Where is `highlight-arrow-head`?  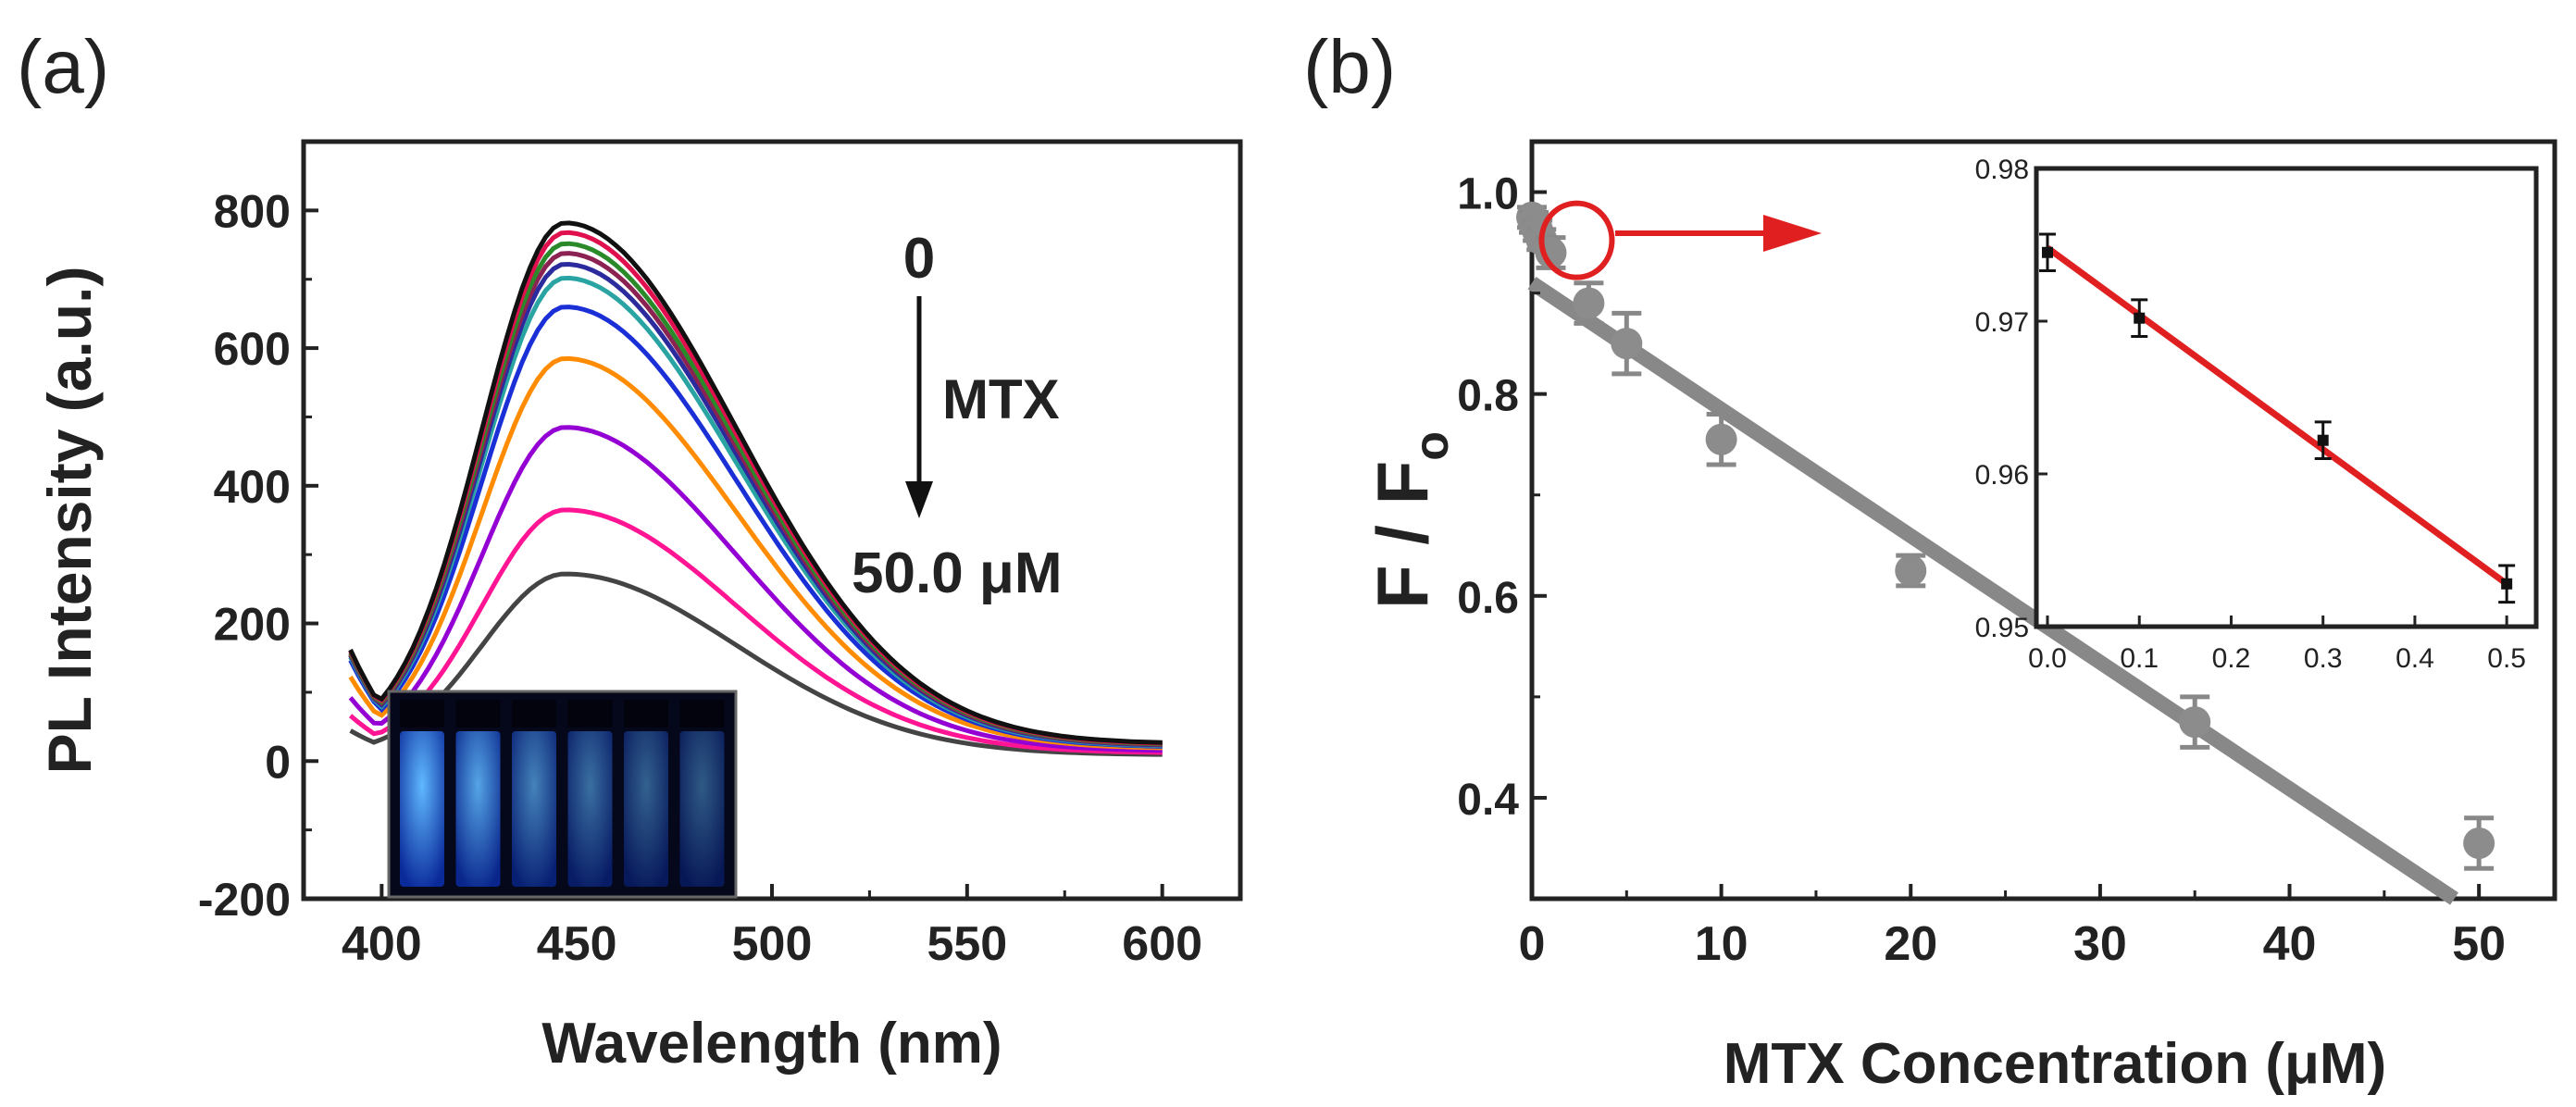 highlight-arrow-head is located at coordinates (1792, 233).